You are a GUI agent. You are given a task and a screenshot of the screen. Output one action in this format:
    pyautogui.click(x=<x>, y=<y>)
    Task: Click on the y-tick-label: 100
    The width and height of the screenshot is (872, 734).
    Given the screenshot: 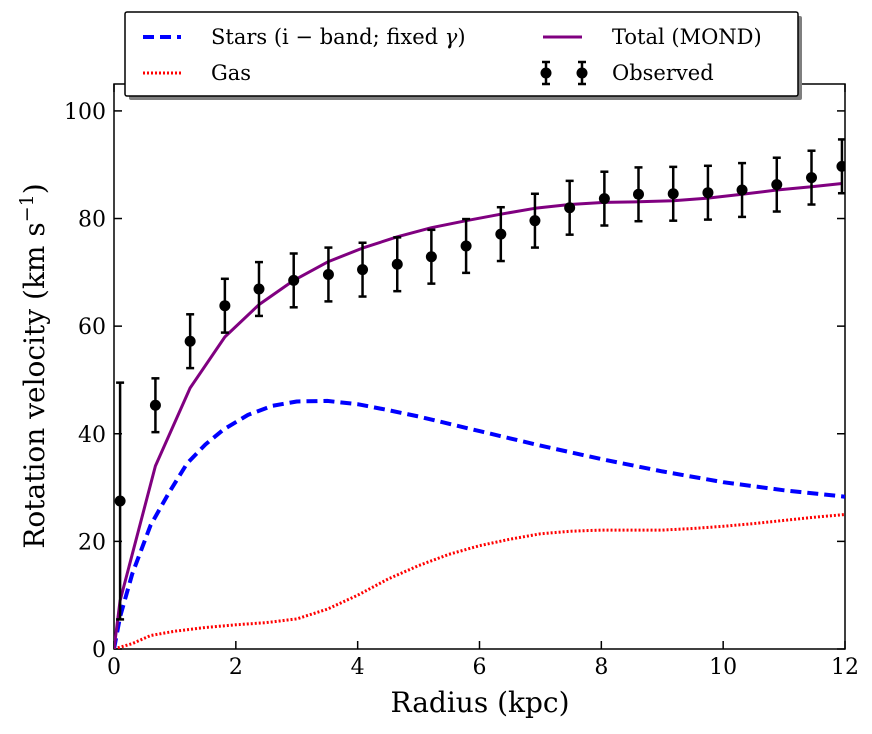 What is the action you would take?
    pyautogui.click(x=85, y=112)
    